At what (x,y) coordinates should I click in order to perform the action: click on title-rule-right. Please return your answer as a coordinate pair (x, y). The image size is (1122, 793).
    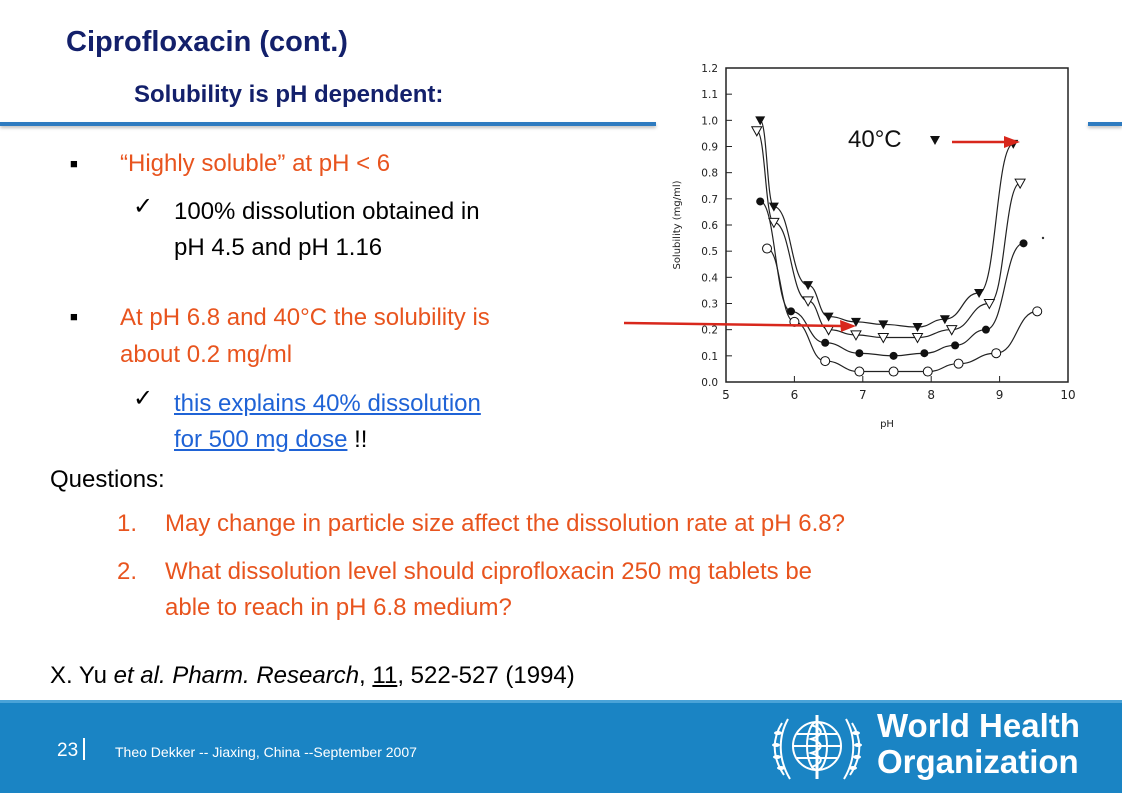
    Looking at the image, I should click on (1105, 124).